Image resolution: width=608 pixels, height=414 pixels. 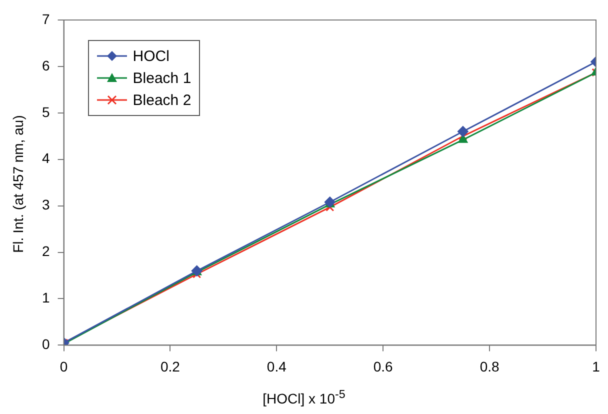 What do you see at coordinates (304, 397) in the screenshot?
I see `x-axis-title: [HOCl] x 10$^{-5}$` at bounding box center [304, 397].